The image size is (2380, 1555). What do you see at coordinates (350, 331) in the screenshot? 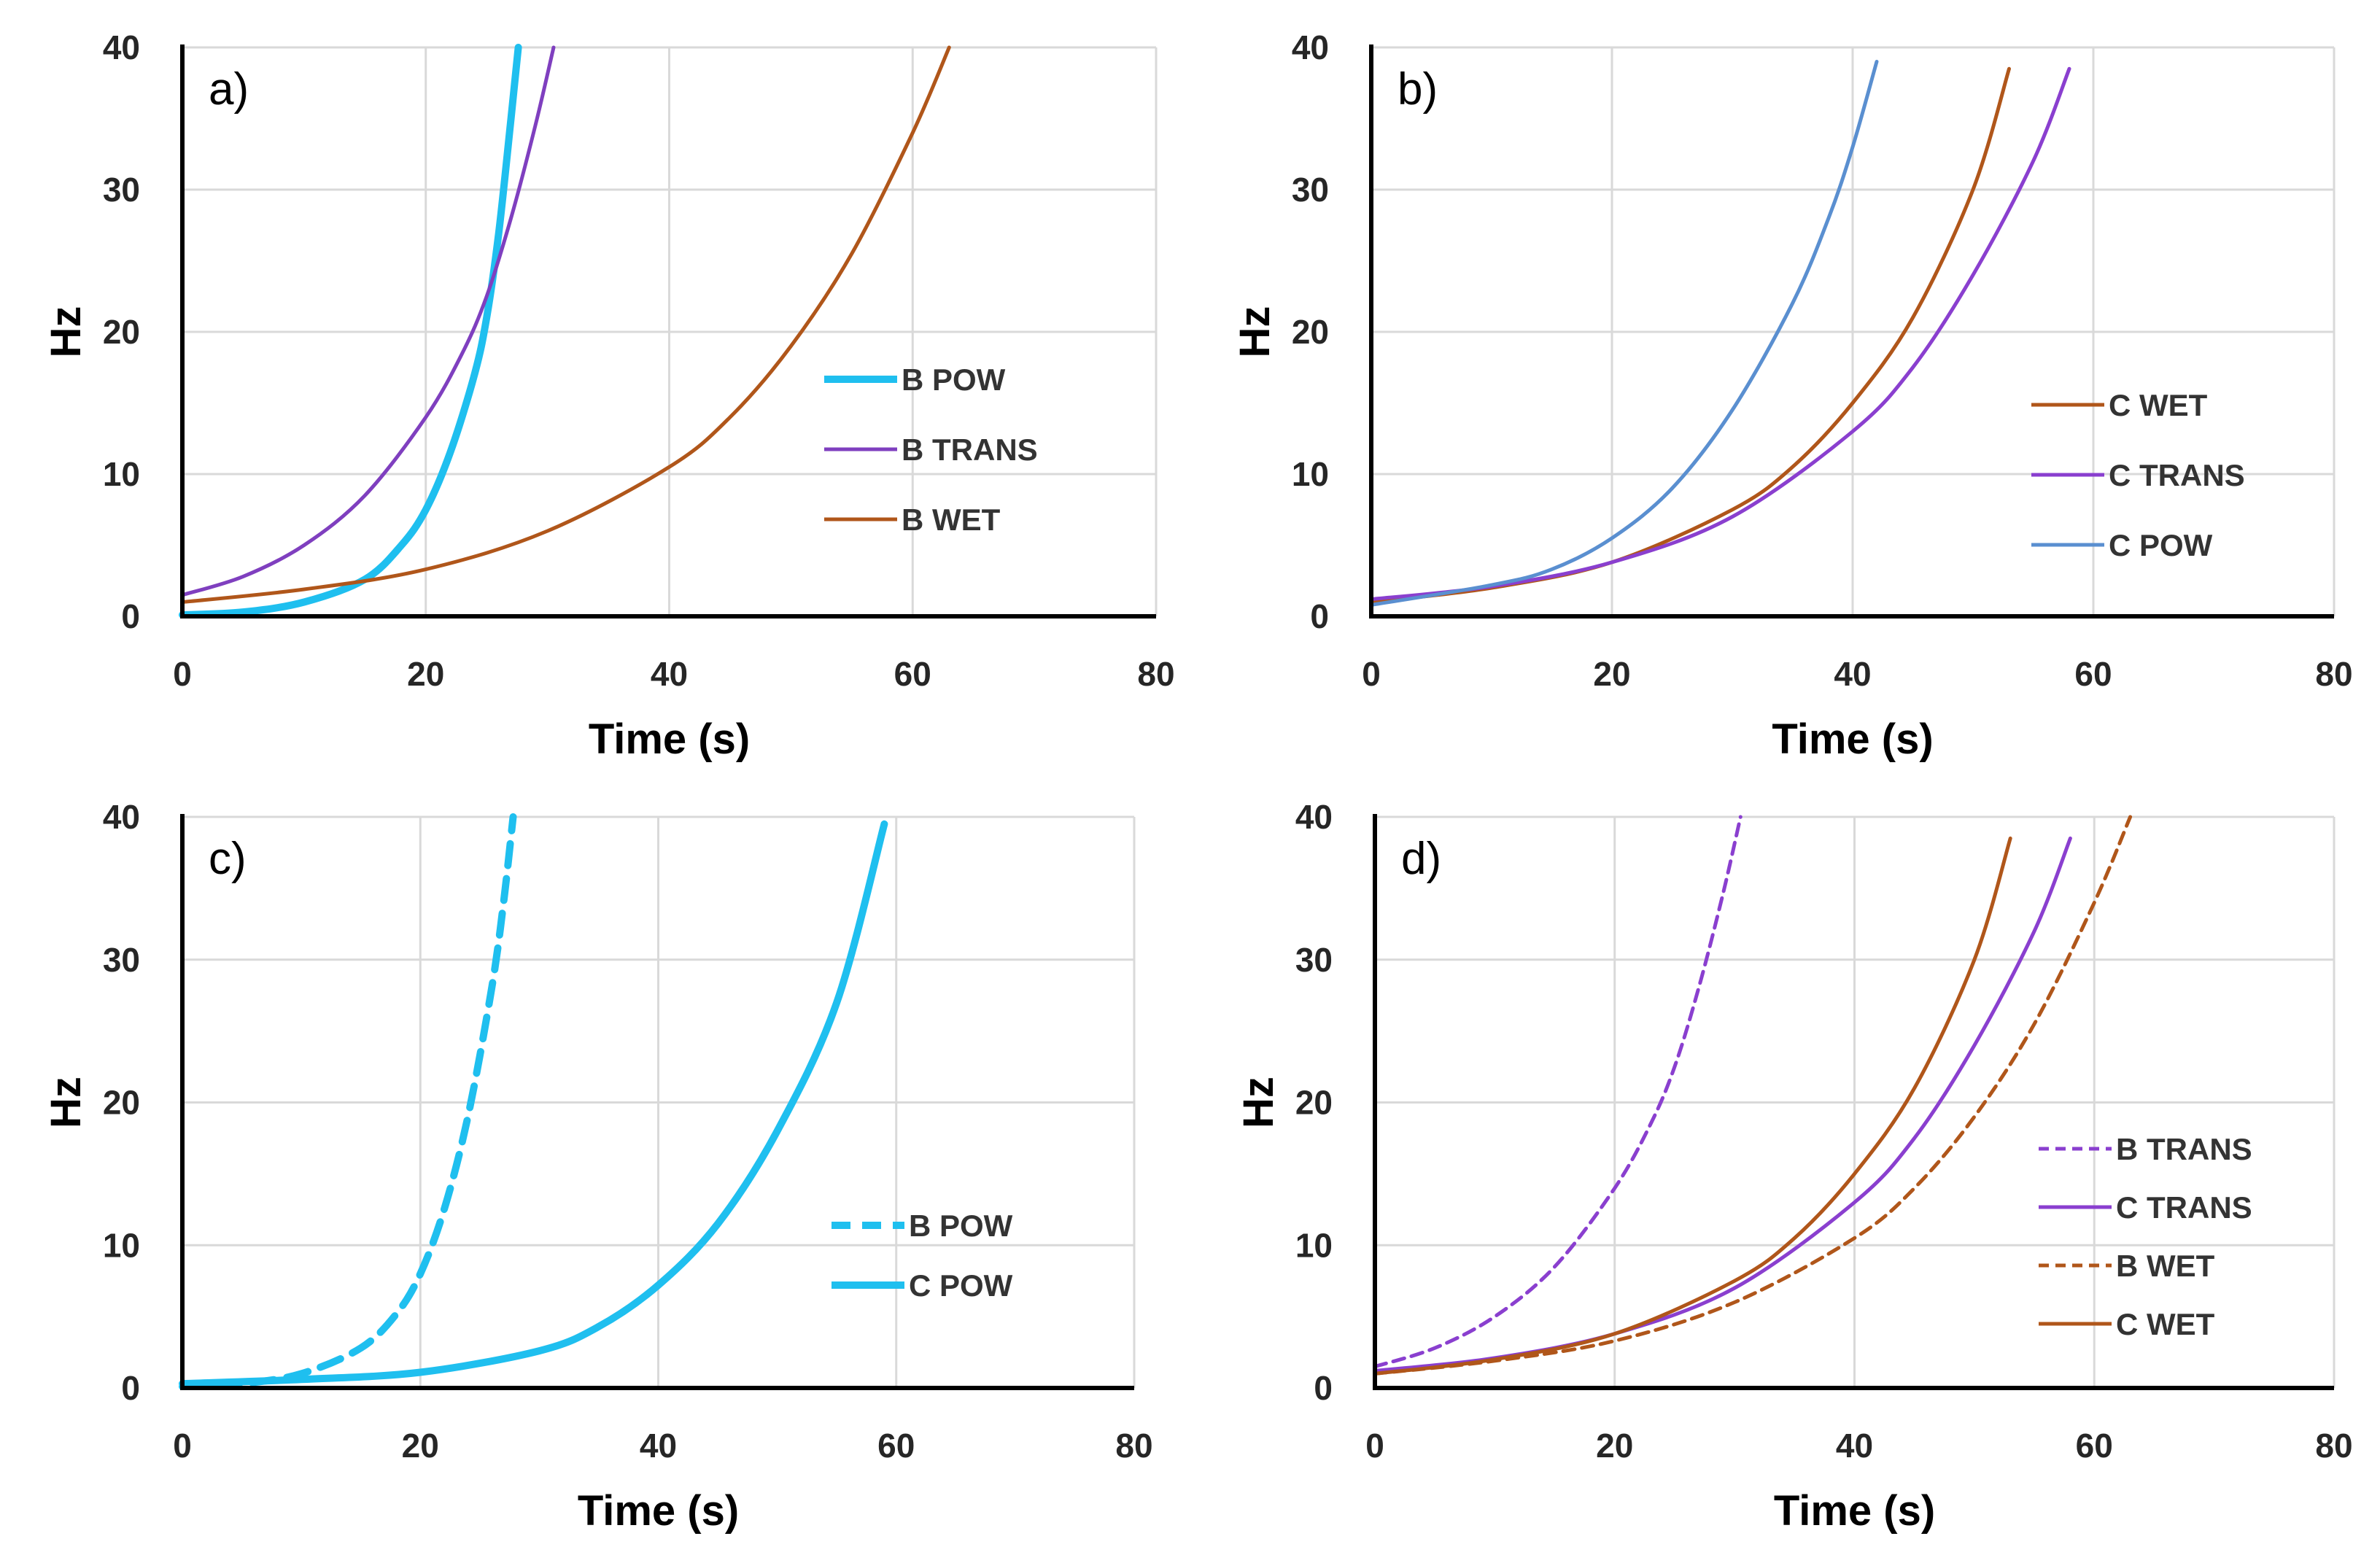
I see `series-line-b-pow` at bounding box center [350, 331].